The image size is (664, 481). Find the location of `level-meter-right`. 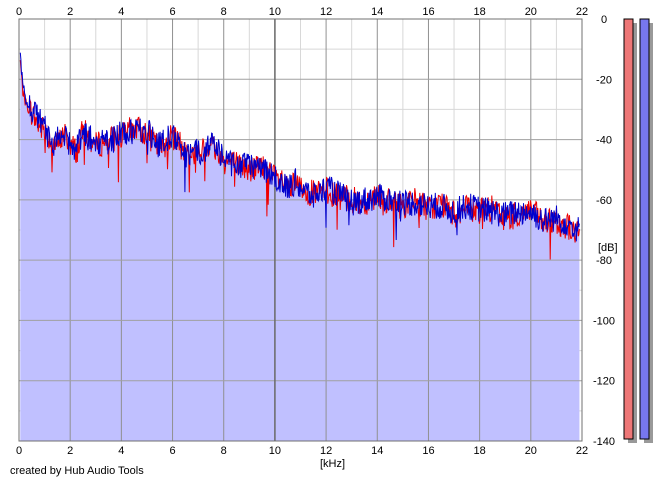

level-meter-right is located at coordinates (646, 230).